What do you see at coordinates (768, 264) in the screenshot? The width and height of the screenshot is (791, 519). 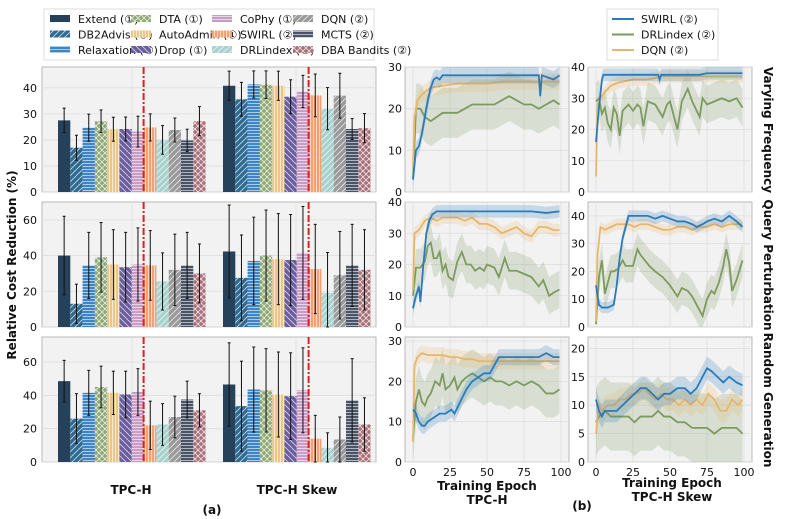 I see `row-label: Query Perturbation` at bounding box center [768, 264].